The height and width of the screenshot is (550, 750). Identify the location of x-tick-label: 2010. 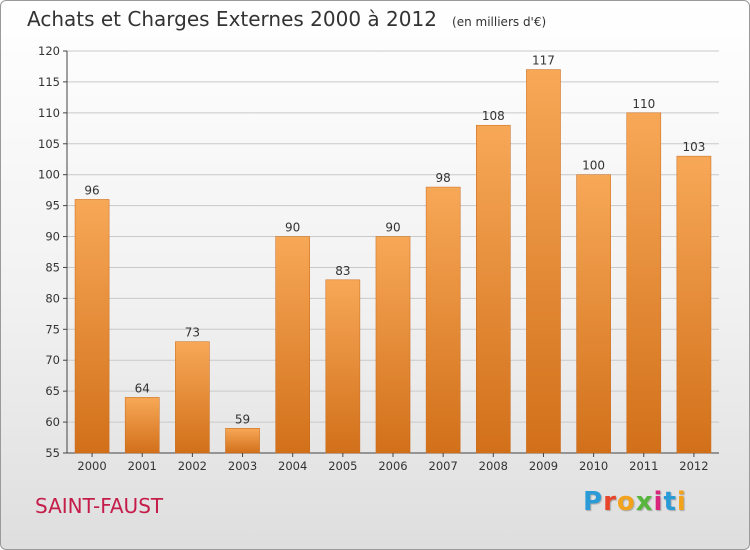
(593, 466).